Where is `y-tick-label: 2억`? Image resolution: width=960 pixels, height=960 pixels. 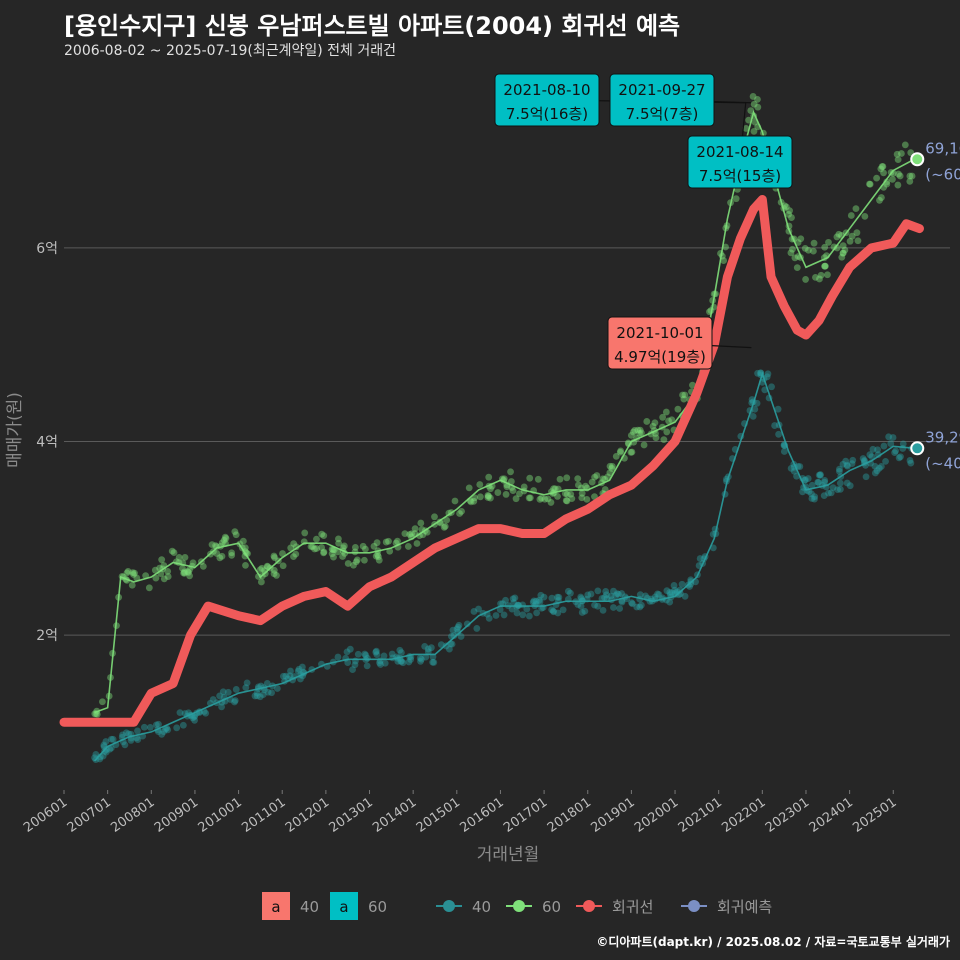 y-tick-label: 2억 is located at coordinates (47, 636).